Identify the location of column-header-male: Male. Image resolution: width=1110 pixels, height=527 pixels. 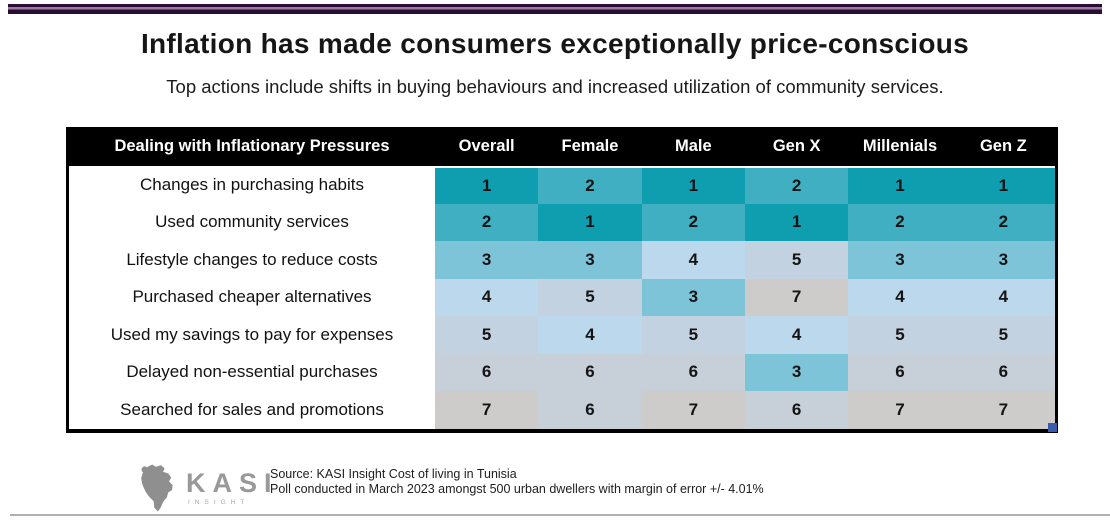
(693, 146).